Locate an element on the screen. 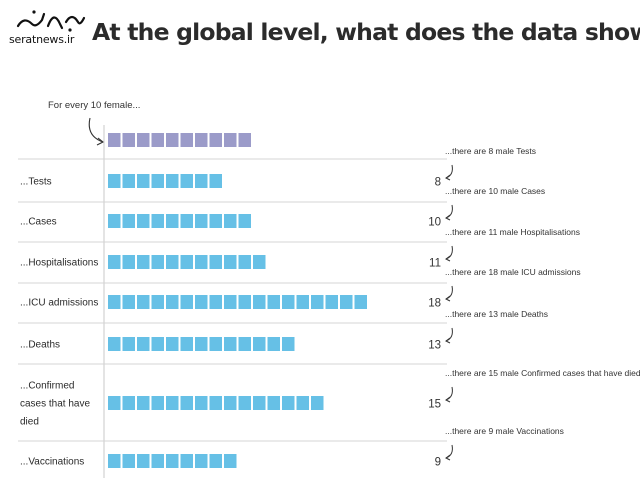  category-label: ...Hospitalisations is located at coordinates (59, 263).